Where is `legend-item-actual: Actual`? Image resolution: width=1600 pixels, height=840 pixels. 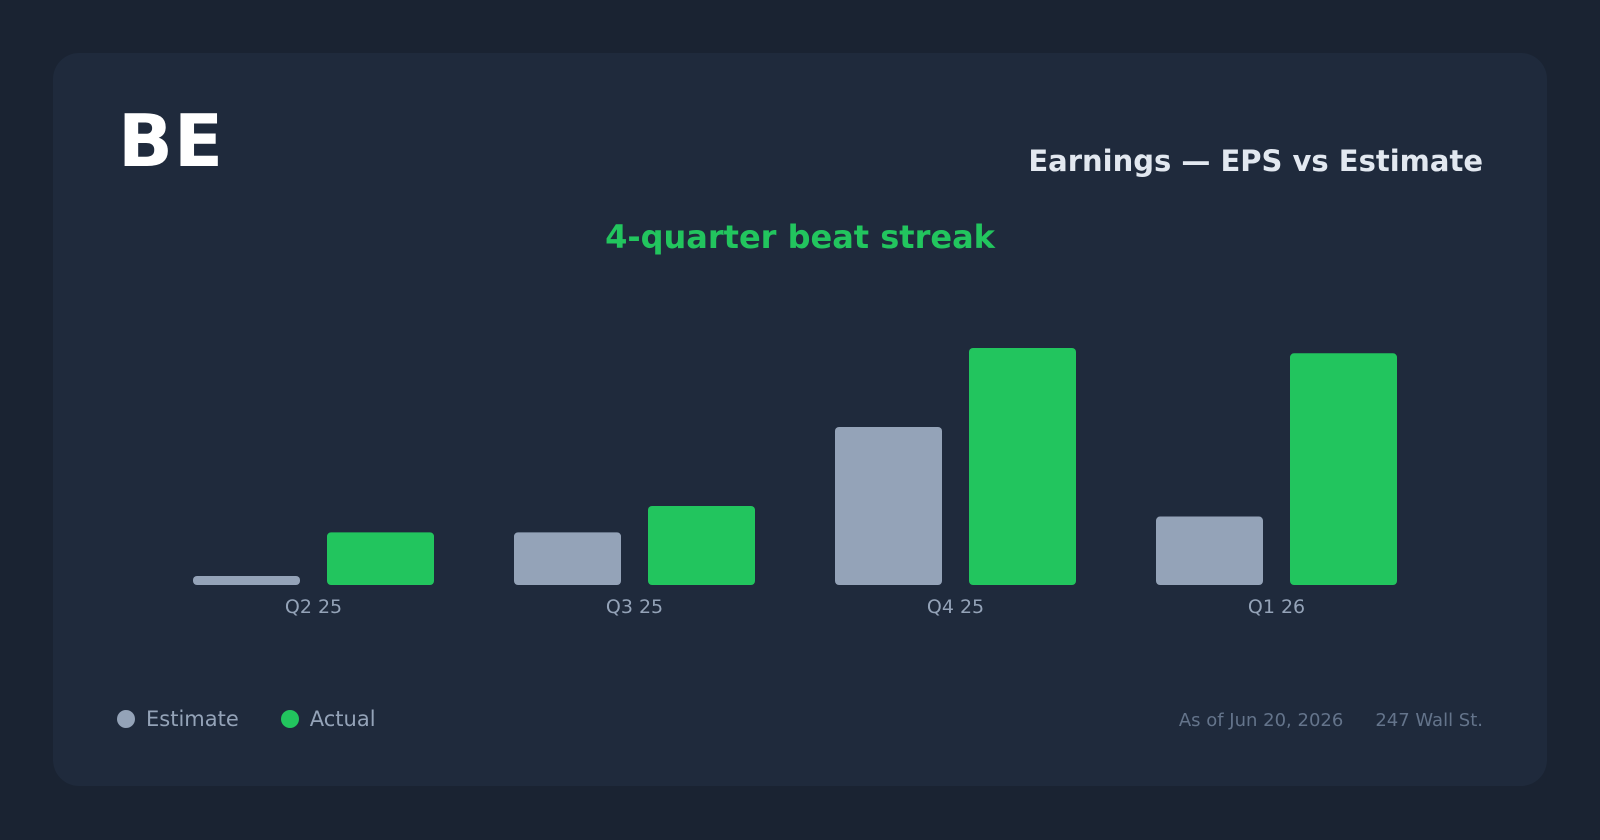 legend-item-actual: Actual is located at coordinates (328, 719).